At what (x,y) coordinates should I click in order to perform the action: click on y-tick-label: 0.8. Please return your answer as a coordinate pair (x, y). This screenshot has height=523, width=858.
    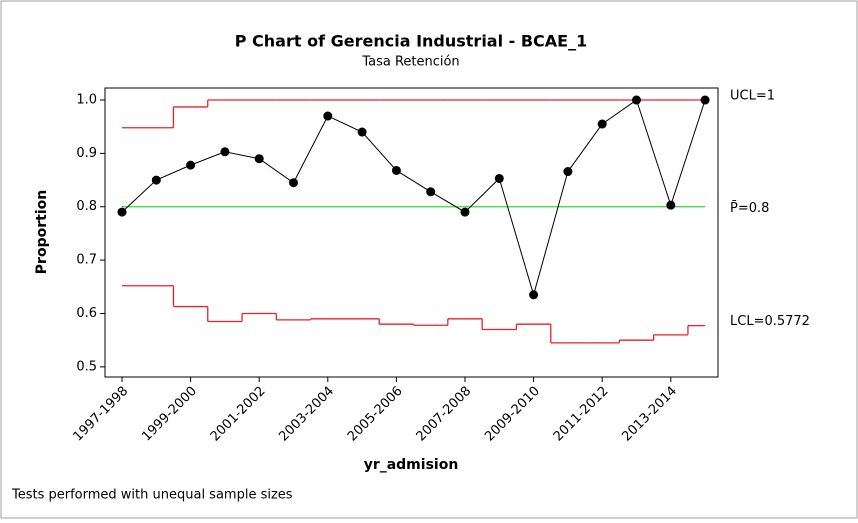
    Looking at the image, I should click on (86, 206).